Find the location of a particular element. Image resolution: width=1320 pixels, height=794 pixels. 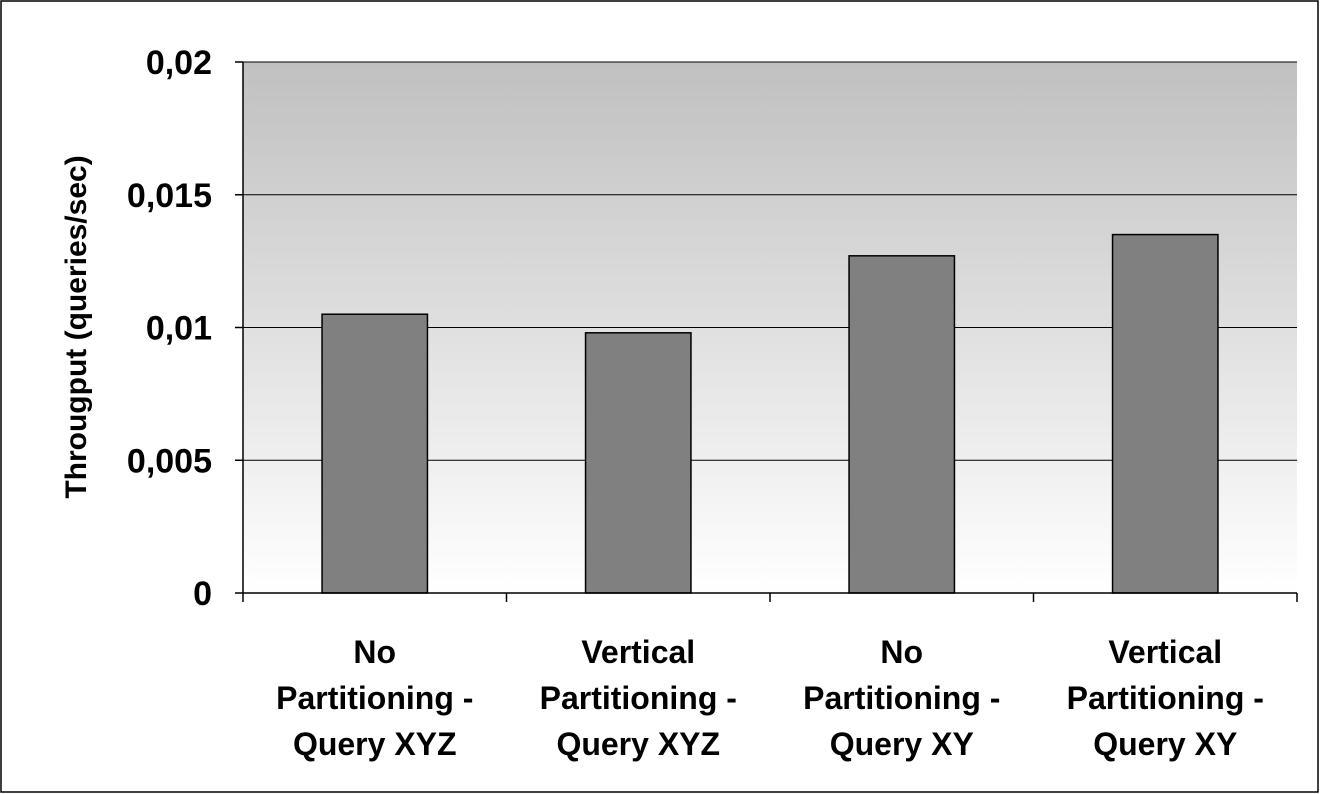

y-axis-title: Througput (queries/sec) is located at coordinates (76, 326).